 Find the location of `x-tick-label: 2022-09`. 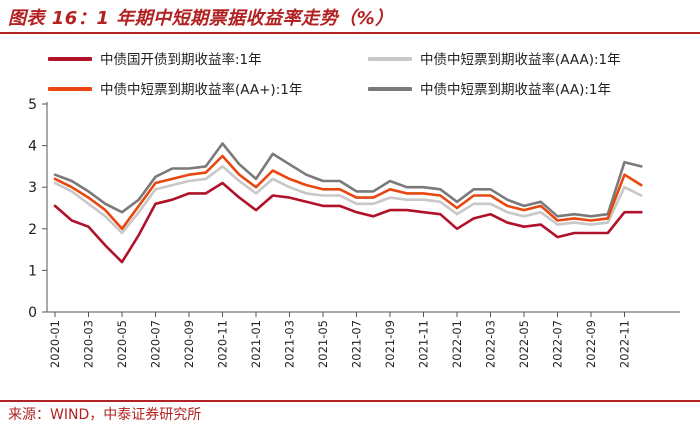

x-tick-label: 2022-09 is located at coordinates (591, 344).